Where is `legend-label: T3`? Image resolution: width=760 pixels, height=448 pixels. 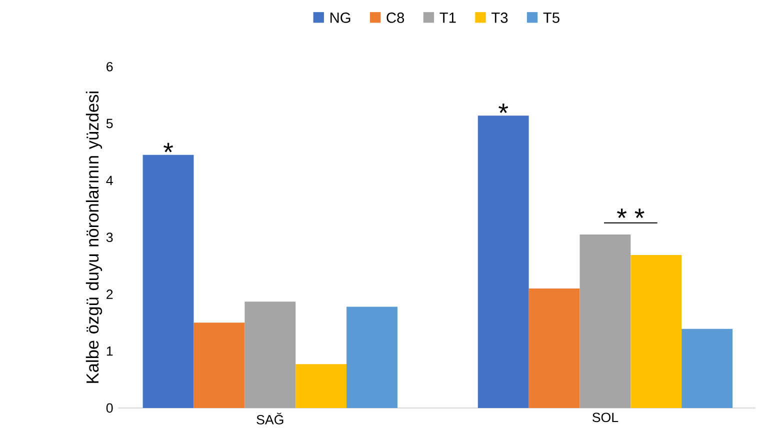
legend-label: T3 is located at coordinates (499, 17).